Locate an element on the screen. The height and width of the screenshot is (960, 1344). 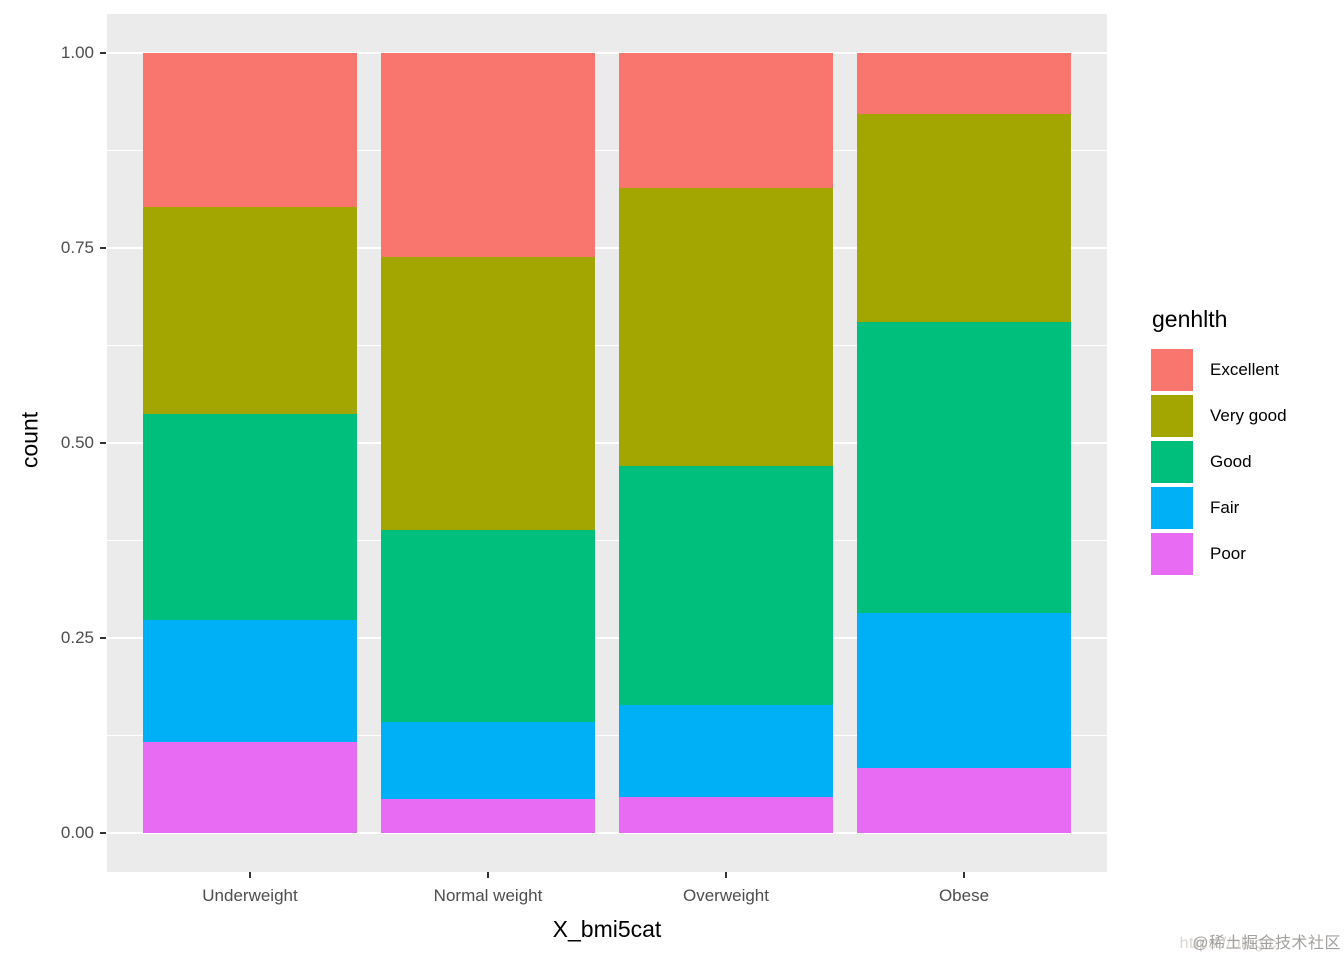
legend-label: Good is located at coordinates (1231, 461).